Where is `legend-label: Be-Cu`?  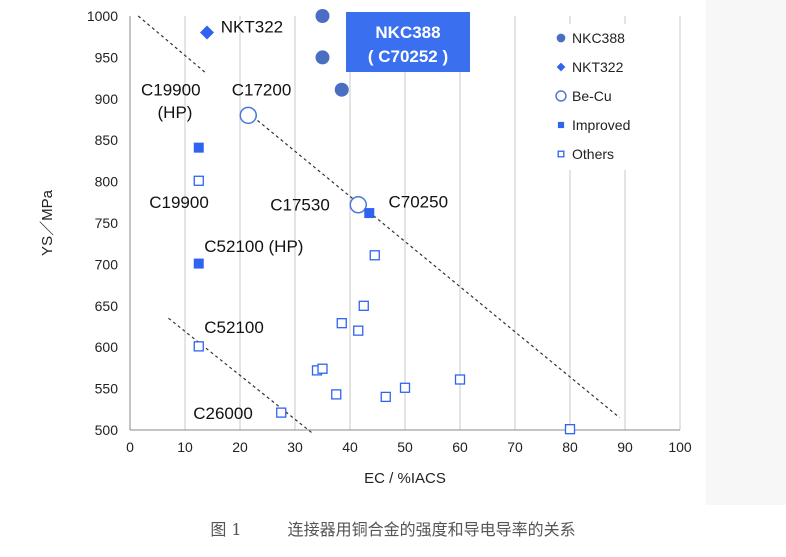 legend-label: Be-Cu is located at coordinates (592, 96).